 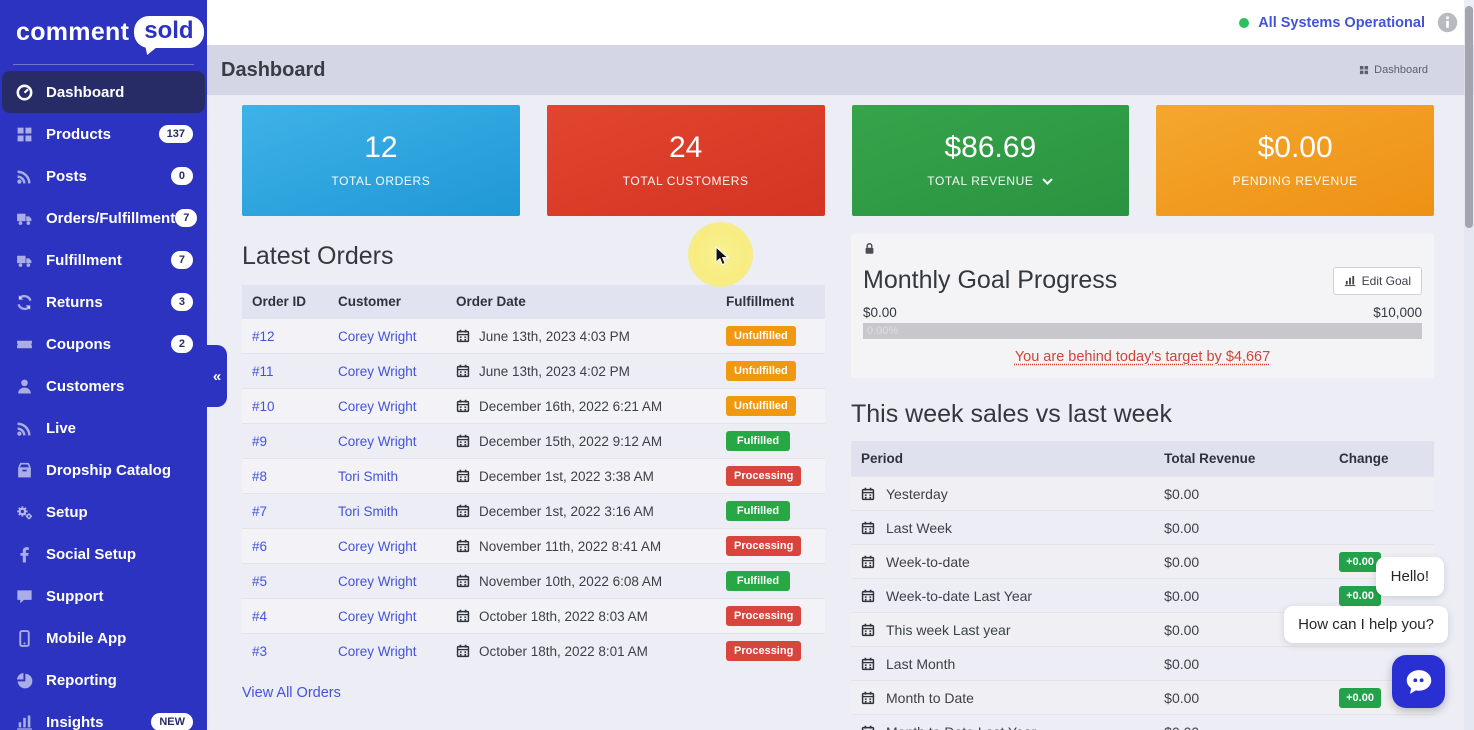 What do you see at coordinates (91, 554) in the screenshot?
I see `sidebar-item-label: Social Setup` at bounding box center [91, 554].